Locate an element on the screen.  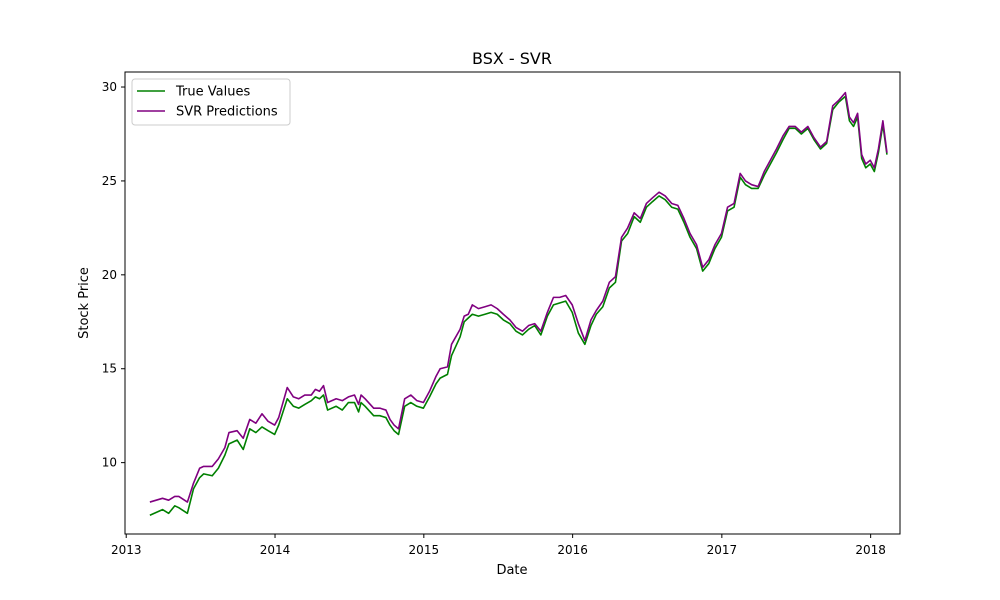
x-tick-label: 2013 is located at coordinates (126, 550).